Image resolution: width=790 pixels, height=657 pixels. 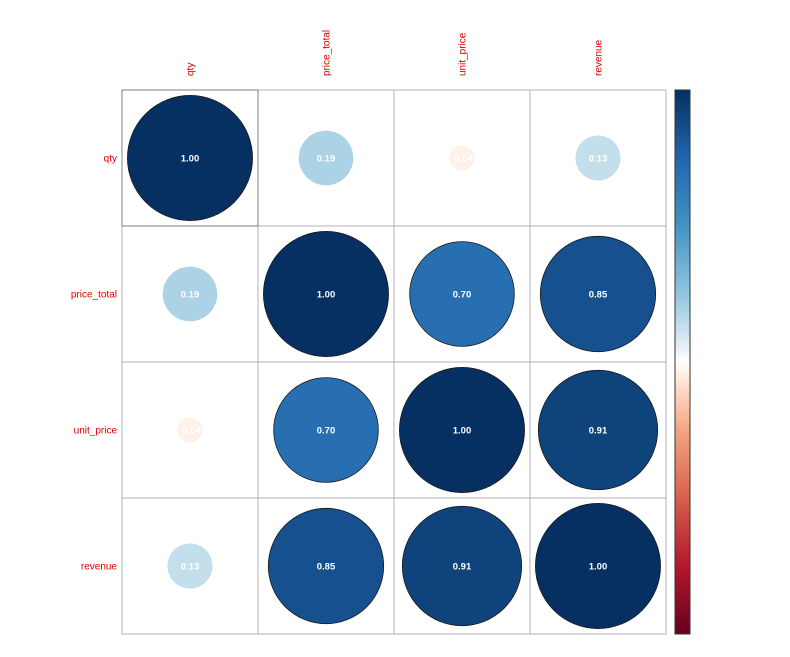 I want to click on correlation-value-revenue-price_total: 0.85, so click(x=326, y=567).